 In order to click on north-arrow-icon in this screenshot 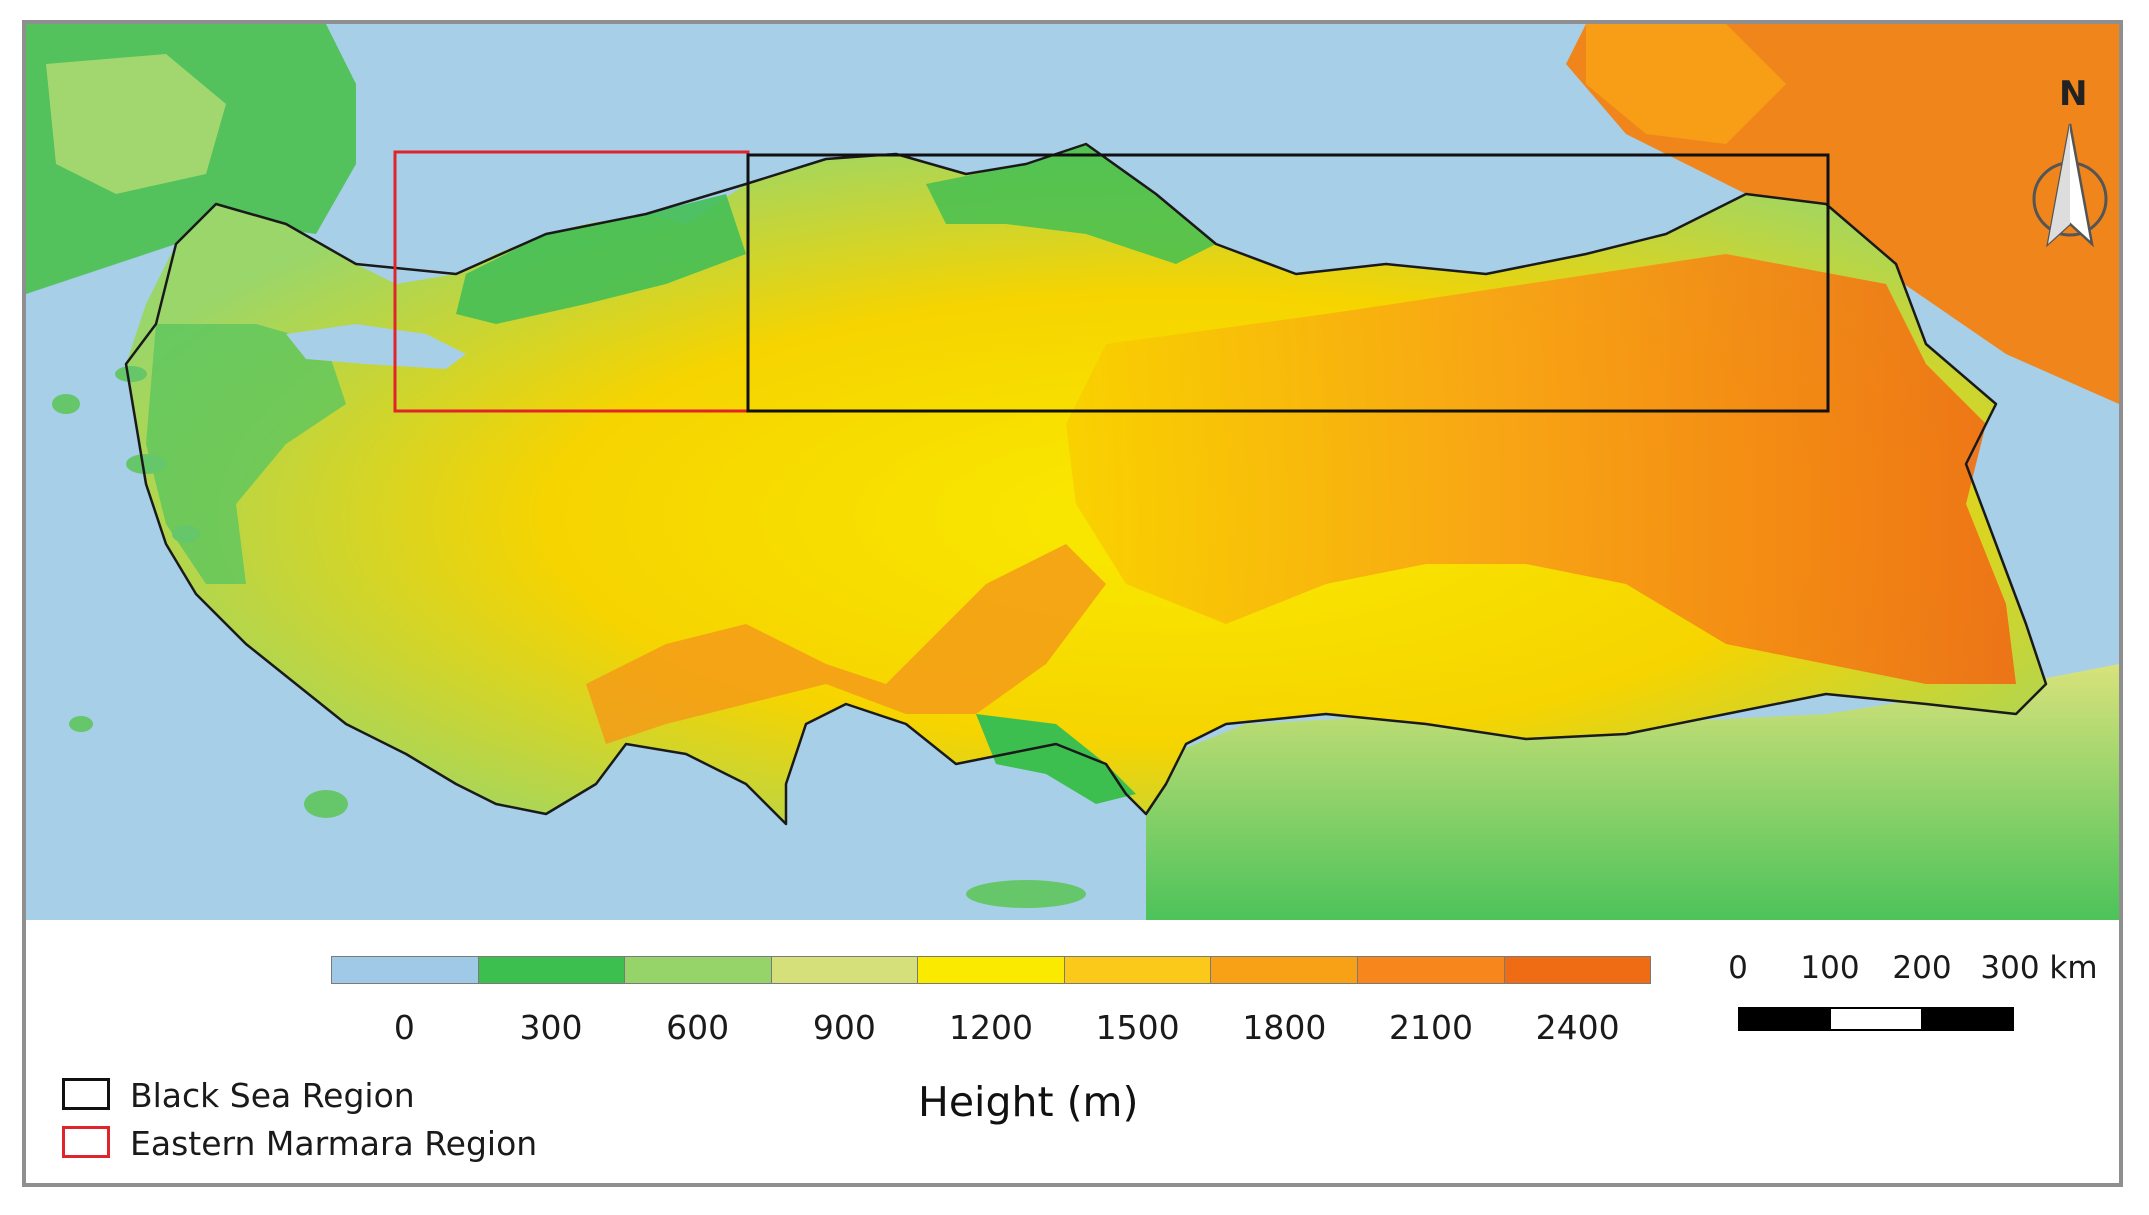, I will do `click(2070, 185)`.